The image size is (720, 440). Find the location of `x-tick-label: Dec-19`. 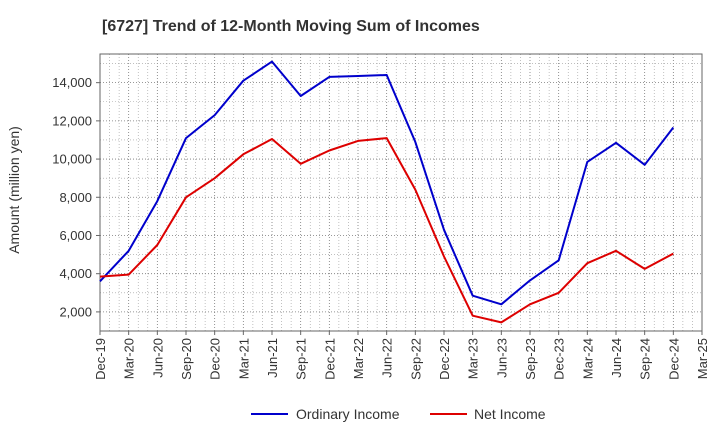

x-tick-label: Dec-19 is located at coordinates (100, 359).